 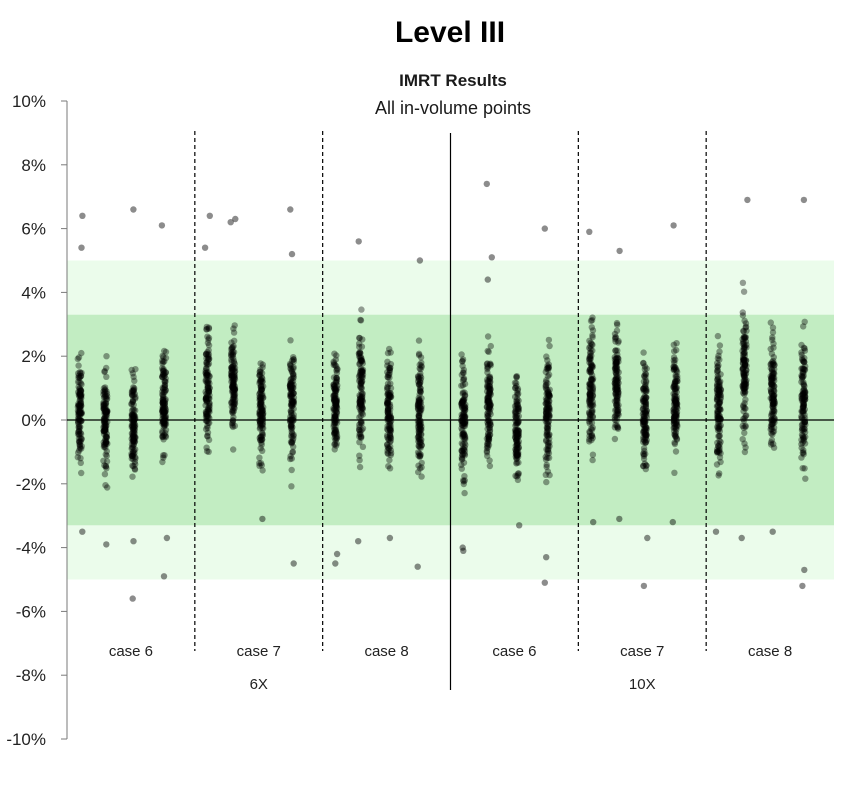 I want to click on y-tick-label: -6%, so click(x=31, y=611).